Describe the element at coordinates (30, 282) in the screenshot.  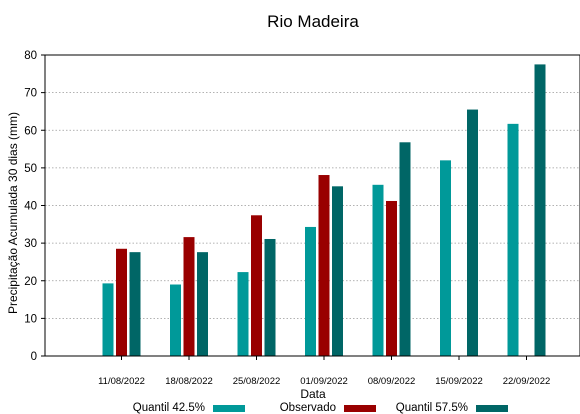
I see `y-tick-label: 20` at that location.